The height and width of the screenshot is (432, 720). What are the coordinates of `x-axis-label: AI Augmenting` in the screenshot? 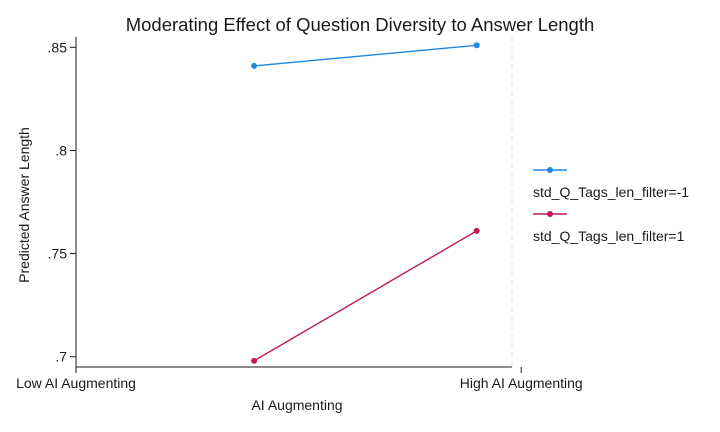 It's located at (296, 405).